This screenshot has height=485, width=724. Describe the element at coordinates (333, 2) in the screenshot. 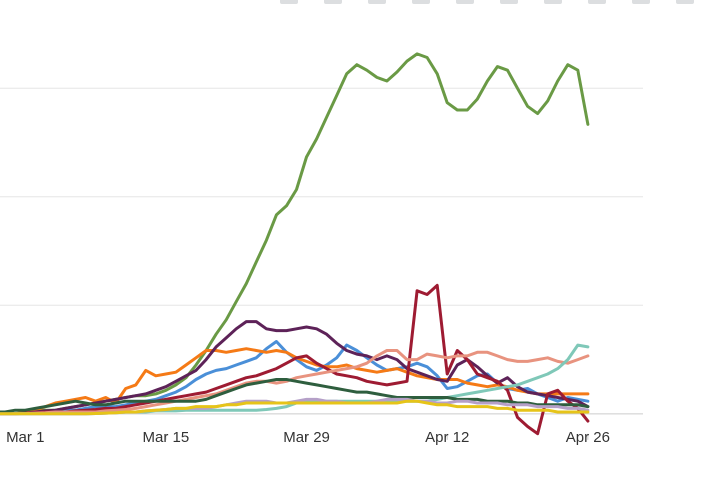

I see `zoom-icon` at that location.